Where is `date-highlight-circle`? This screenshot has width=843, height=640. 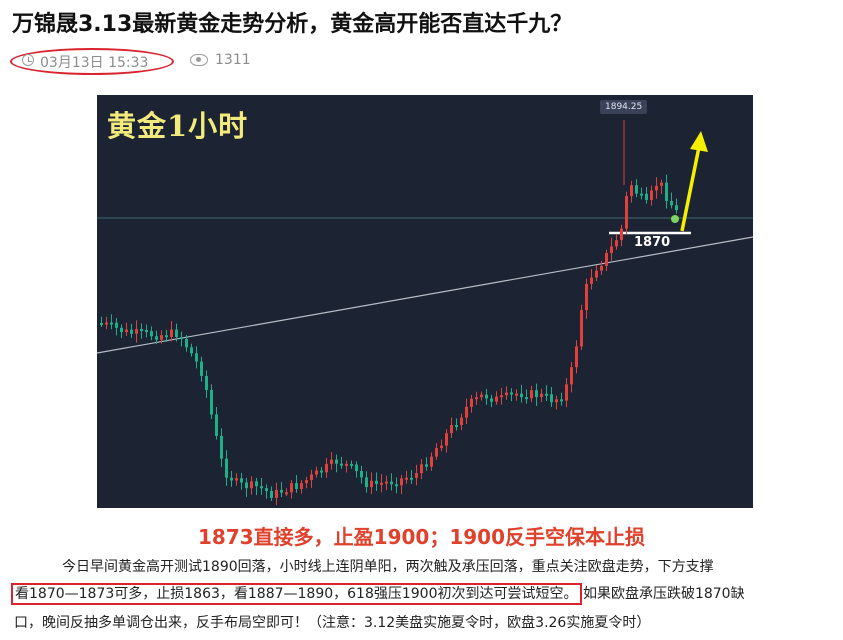
date-highlight-circle is located at coordinates (92, 61).